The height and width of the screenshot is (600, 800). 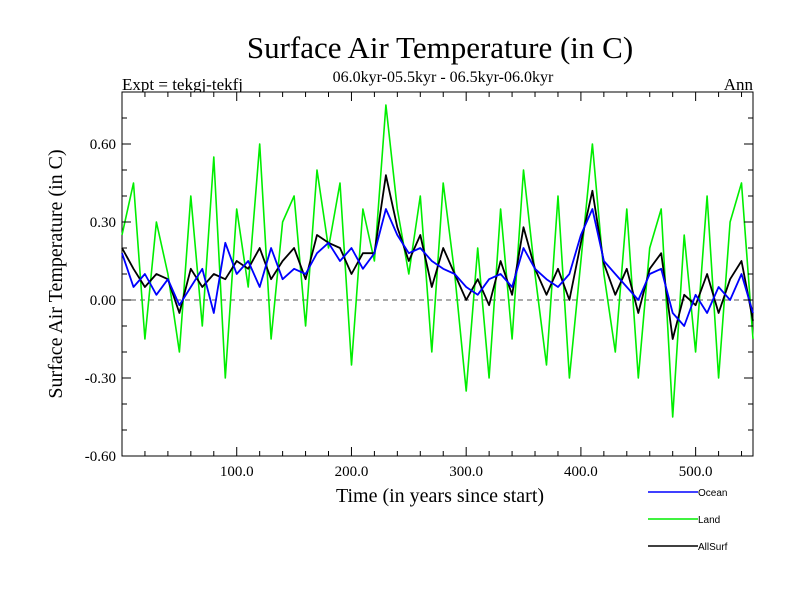 I want to click on chart-title: Surface Air Temperature (in C), so click(x=440, y=47).